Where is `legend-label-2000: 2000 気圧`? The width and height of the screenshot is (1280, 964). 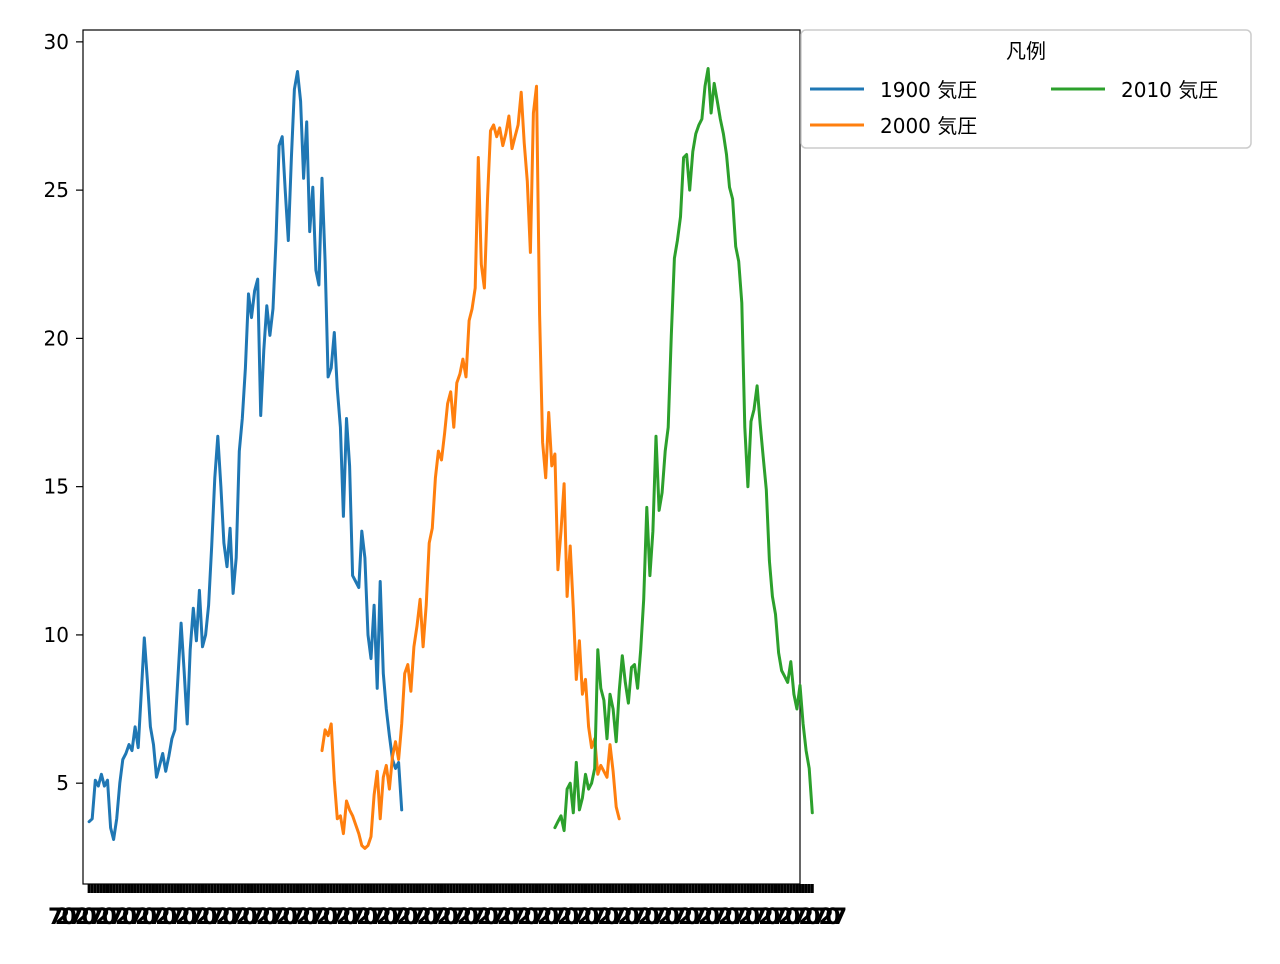
legend-label-2000: 2000 気圧 is located at coordinates (928, 126).